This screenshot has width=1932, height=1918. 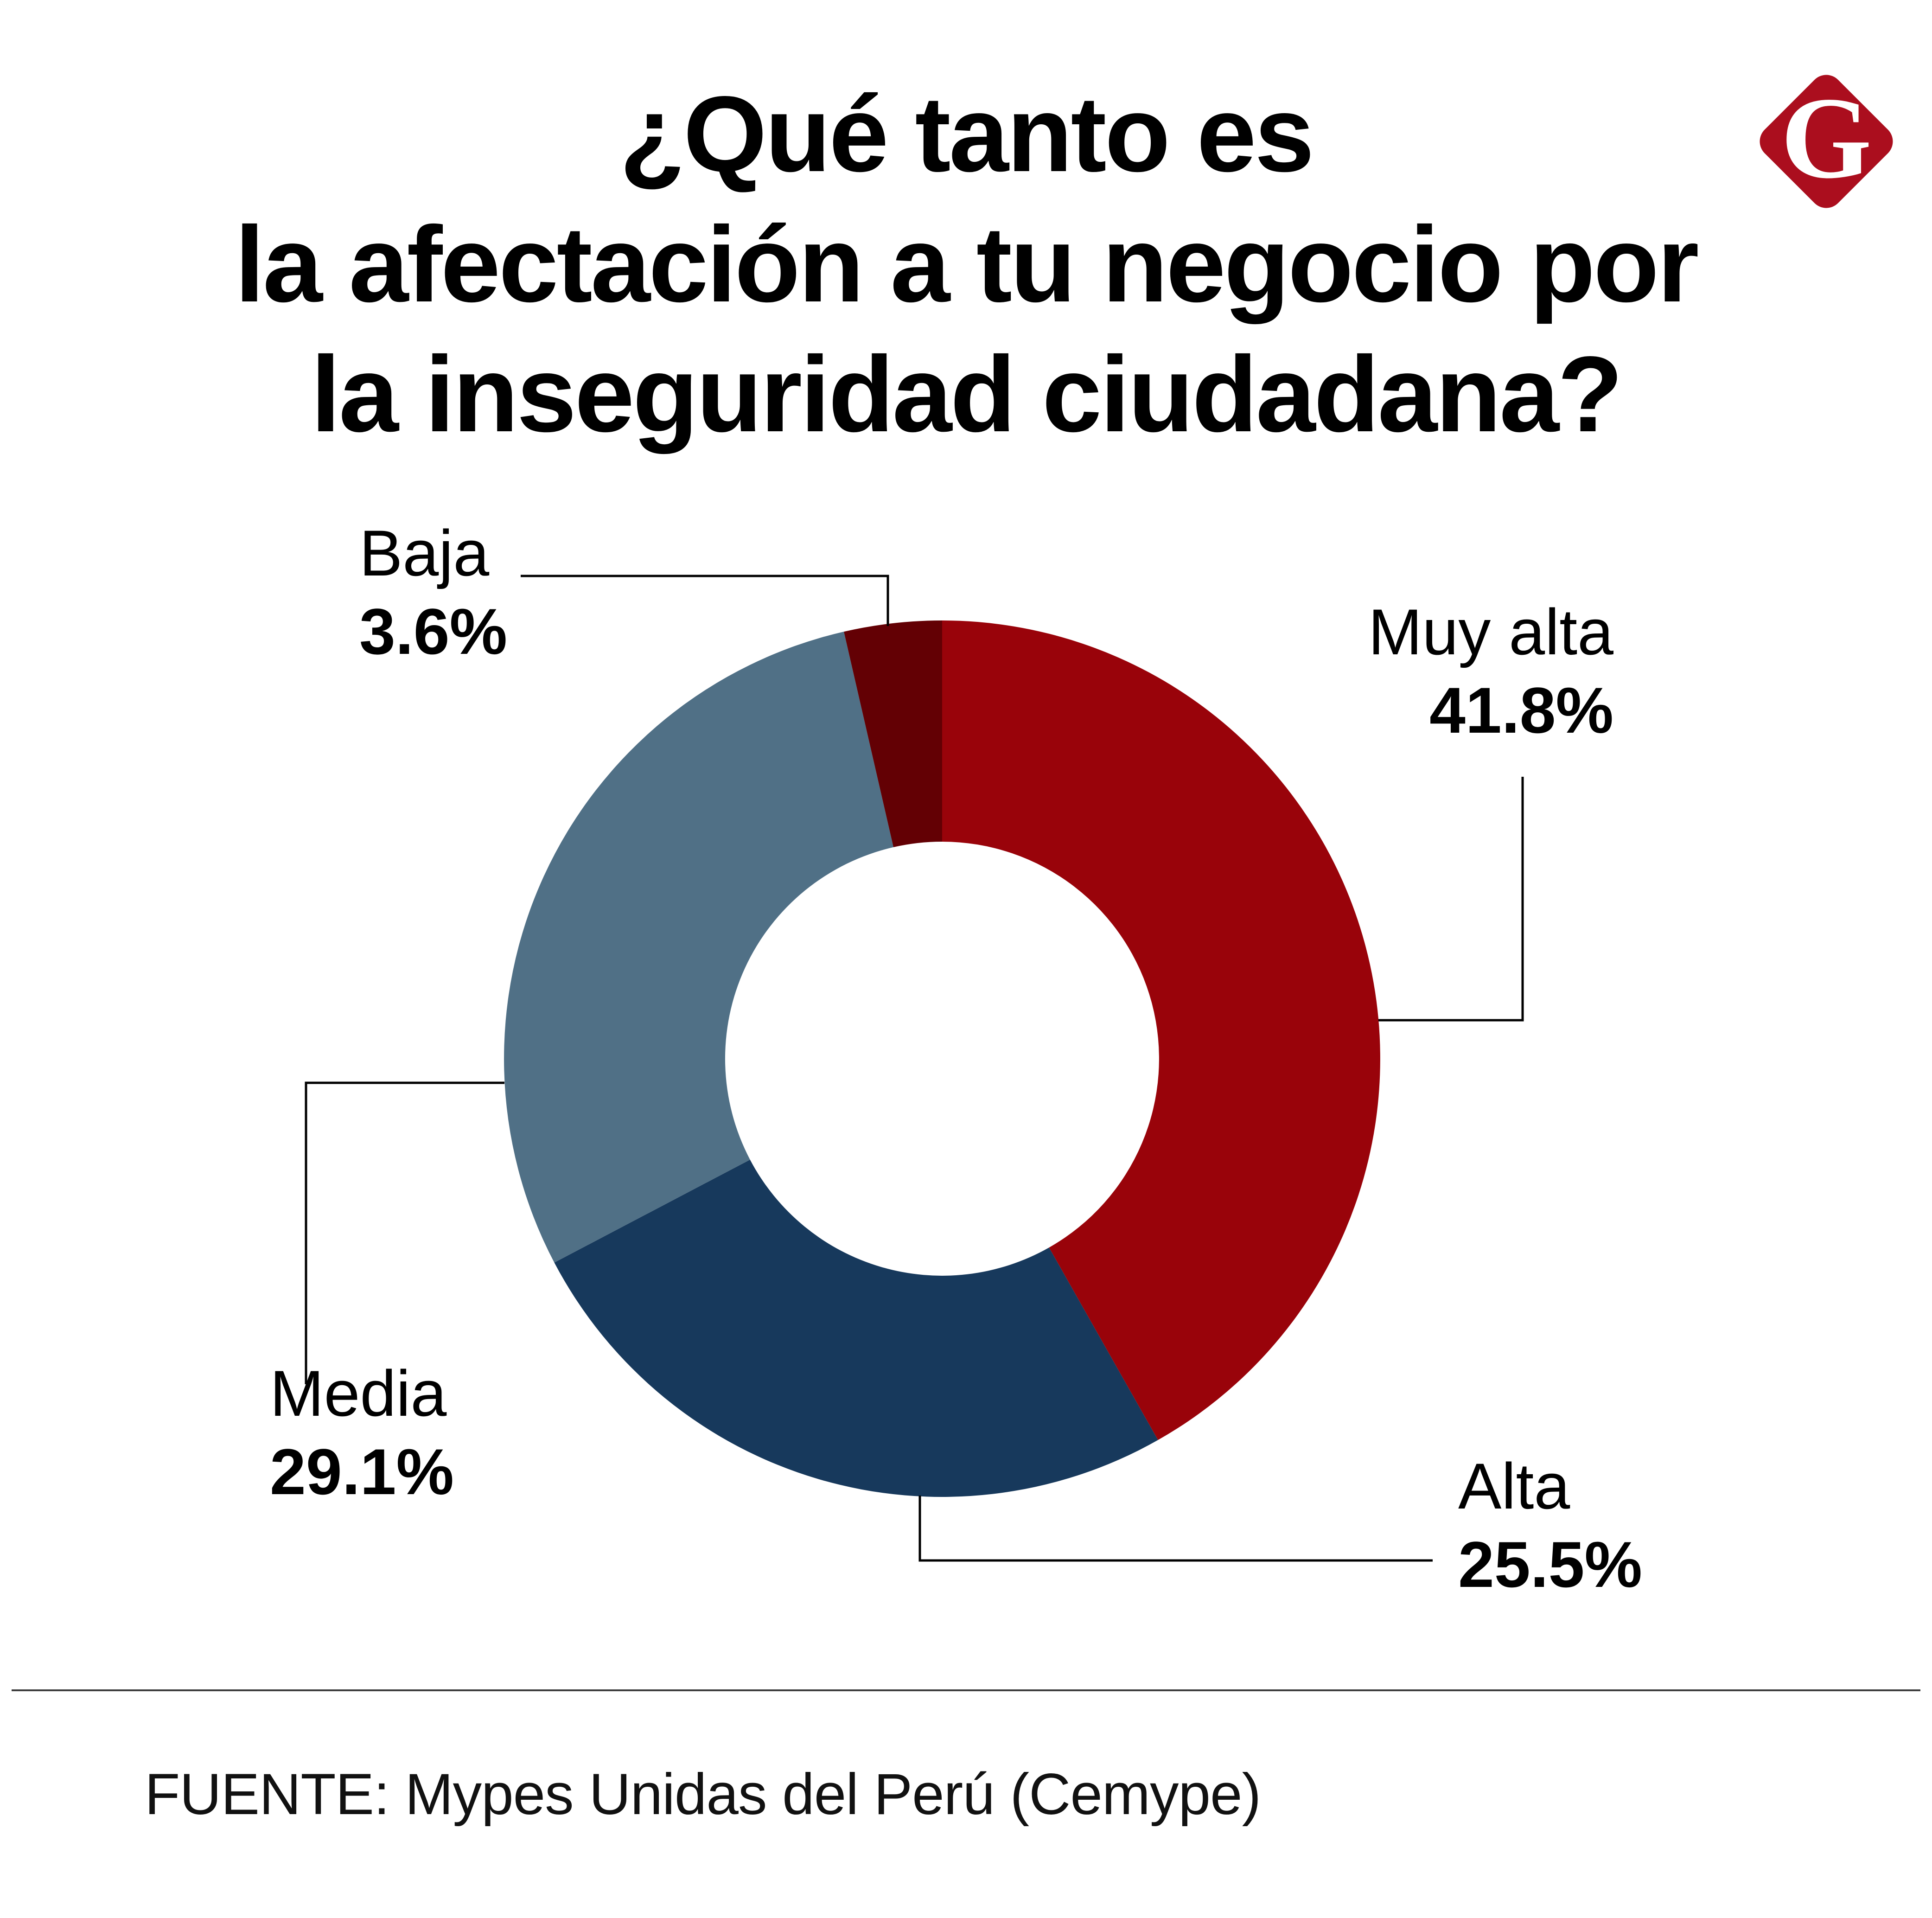 I want to click on logo-letter: G, so click(x=1826, y=138).